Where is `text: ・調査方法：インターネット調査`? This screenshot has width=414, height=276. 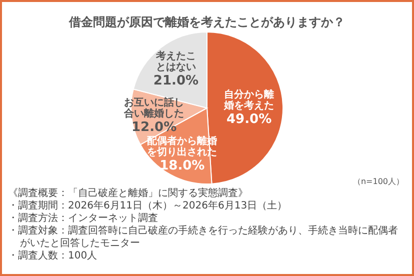 text: ・調査方法：インターネット調査 is located at coordinates (83, 218).